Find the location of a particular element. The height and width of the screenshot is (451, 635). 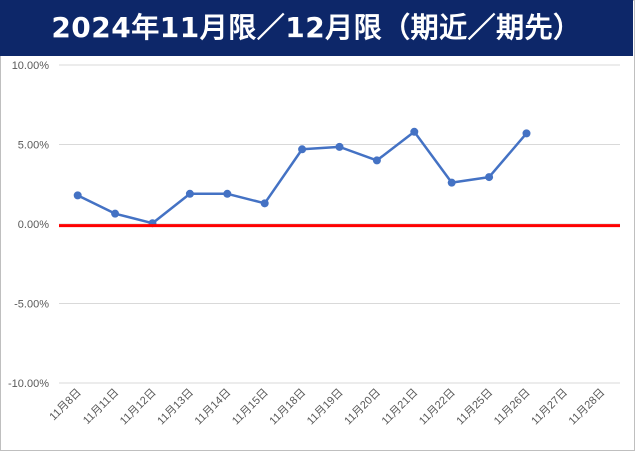

x-tick-label: 11月19日 is located at coordinates (325, 407).